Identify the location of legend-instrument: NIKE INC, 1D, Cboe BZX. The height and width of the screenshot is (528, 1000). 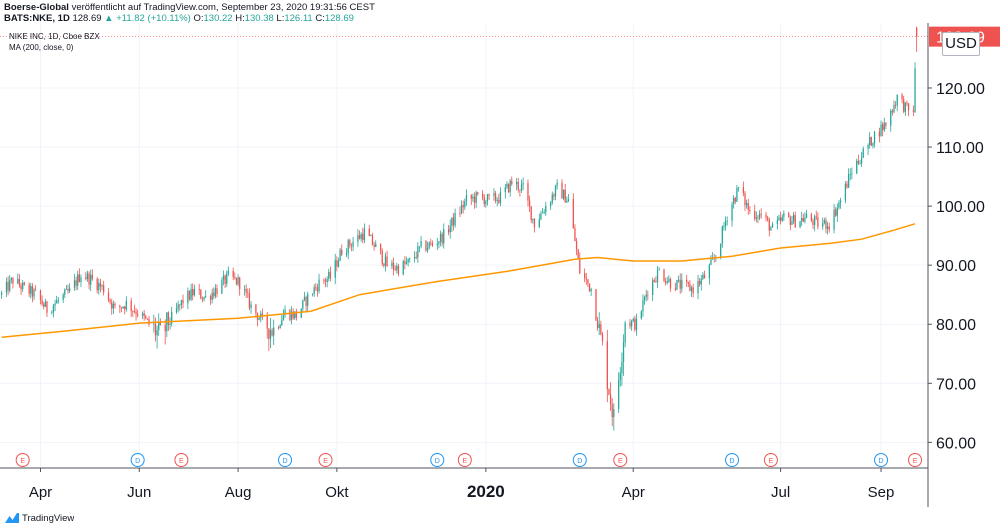
(54, 36).